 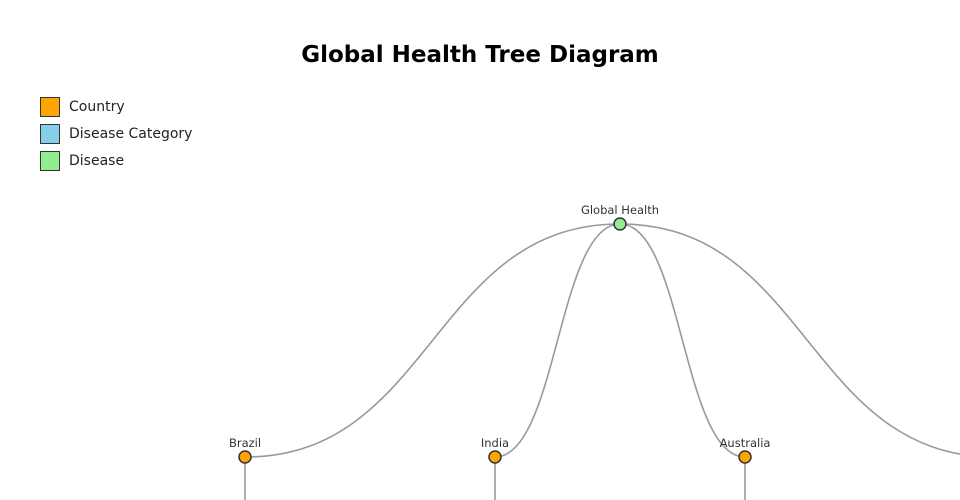 I want to click on legend-label: Disease Category, so click(x=131, y=133).